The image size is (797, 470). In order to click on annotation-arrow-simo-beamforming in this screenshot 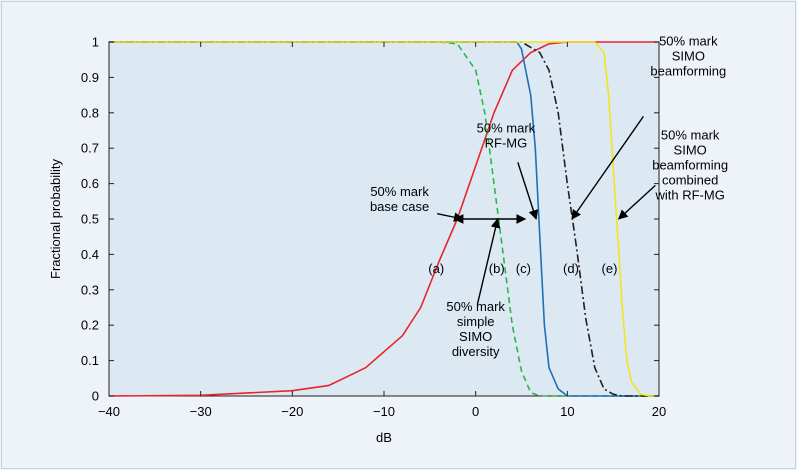, I will do `click(607, 167)`.